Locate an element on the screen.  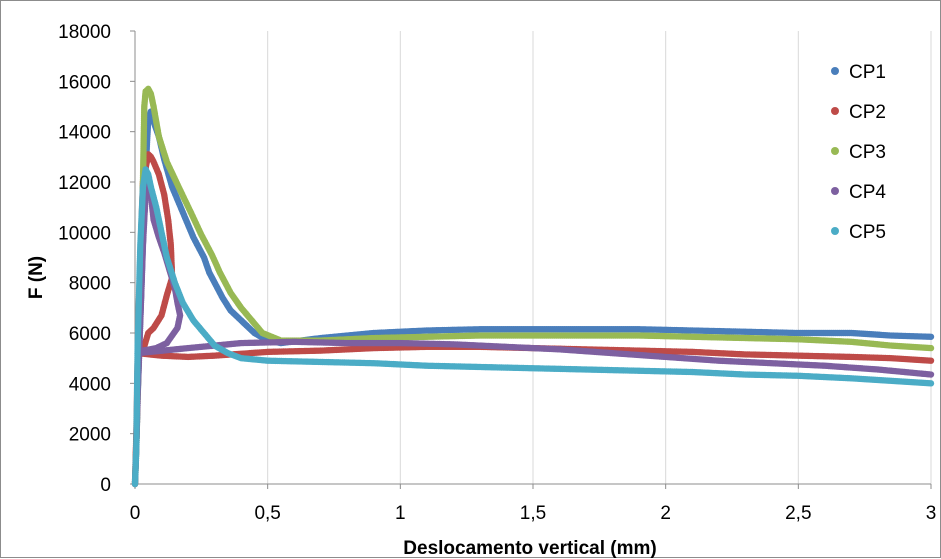
legend-label: CP1 is located at coordinates (867, 72).